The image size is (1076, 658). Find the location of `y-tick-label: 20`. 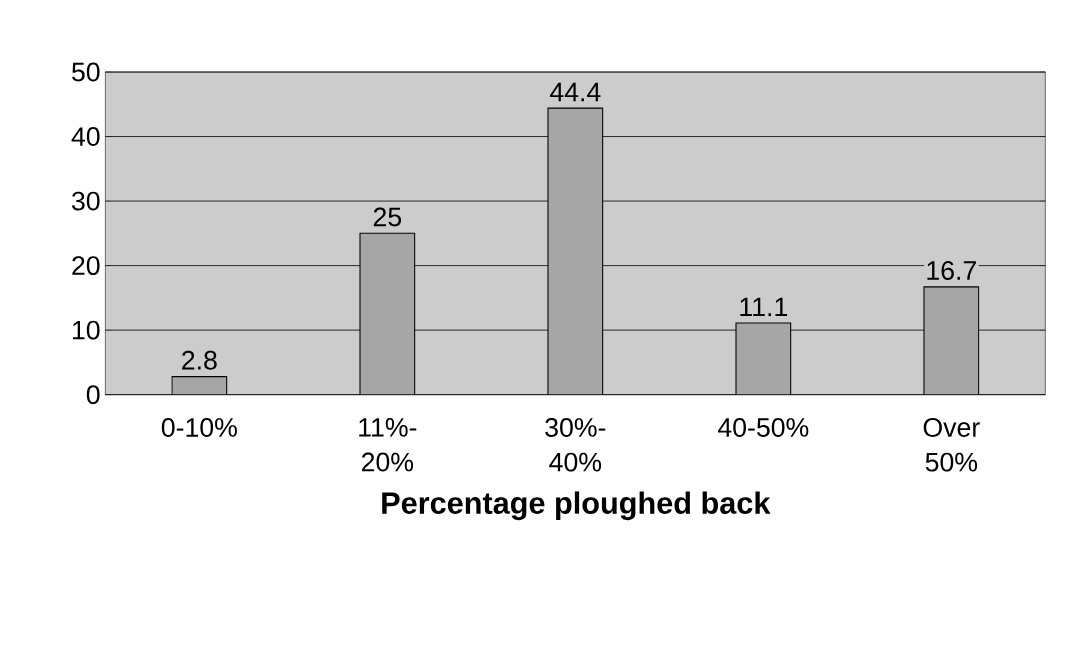

y-tick-label: 20 is located at coordinates (86, 266).